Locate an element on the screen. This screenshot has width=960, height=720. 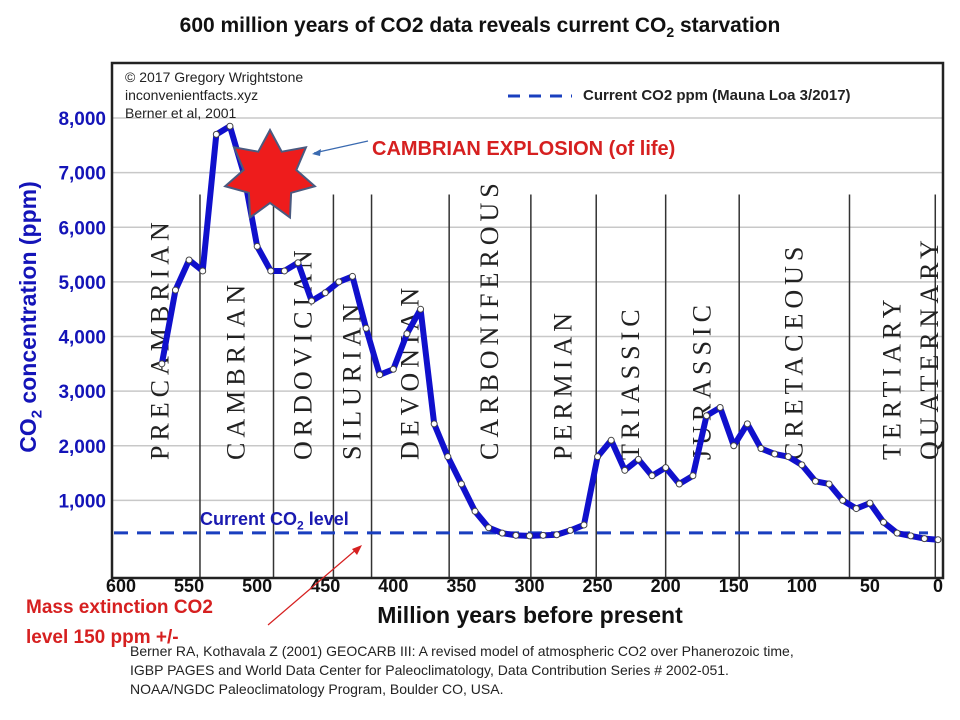
extinction-arrow-head is located at coordinates (357, 550).